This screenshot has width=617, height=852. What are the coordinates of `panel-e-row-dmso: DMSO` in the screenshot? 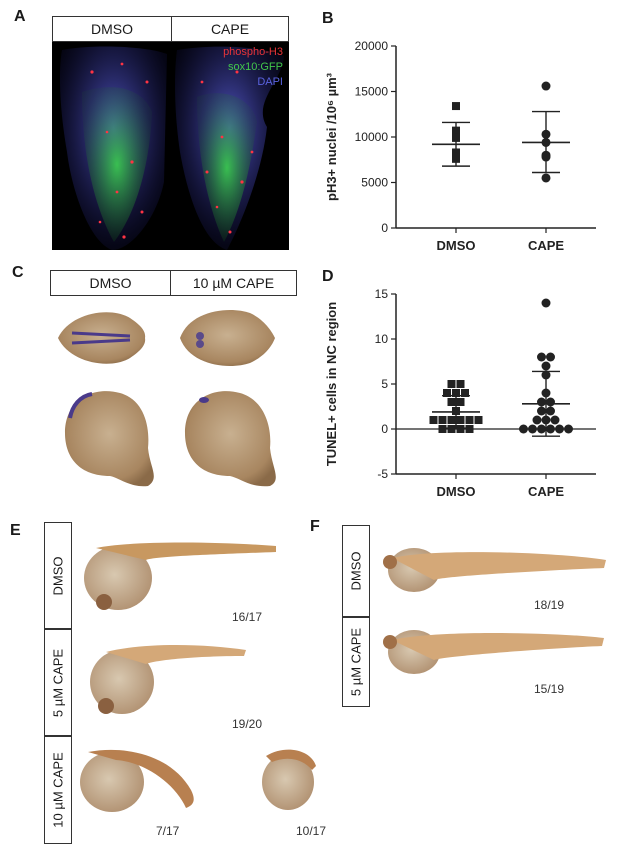 It's located at (58, 575).